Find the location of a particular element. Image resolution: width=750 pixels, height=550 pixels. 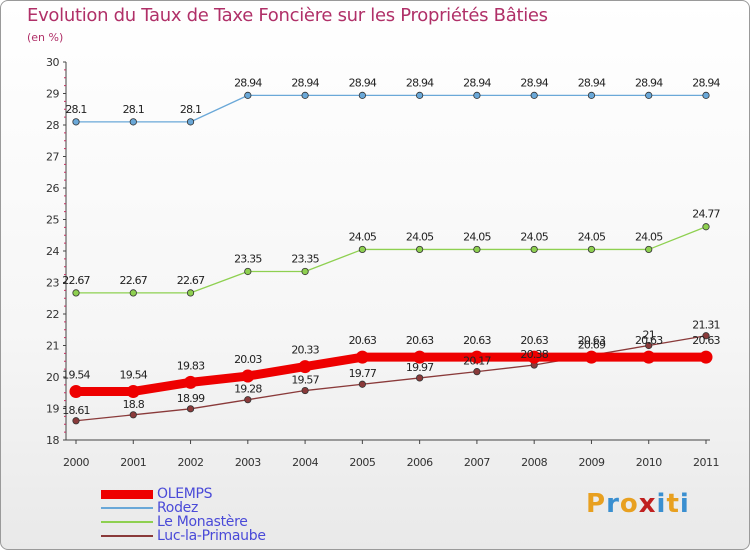

data-label: 20.17 is located at coordinates (477, 361).